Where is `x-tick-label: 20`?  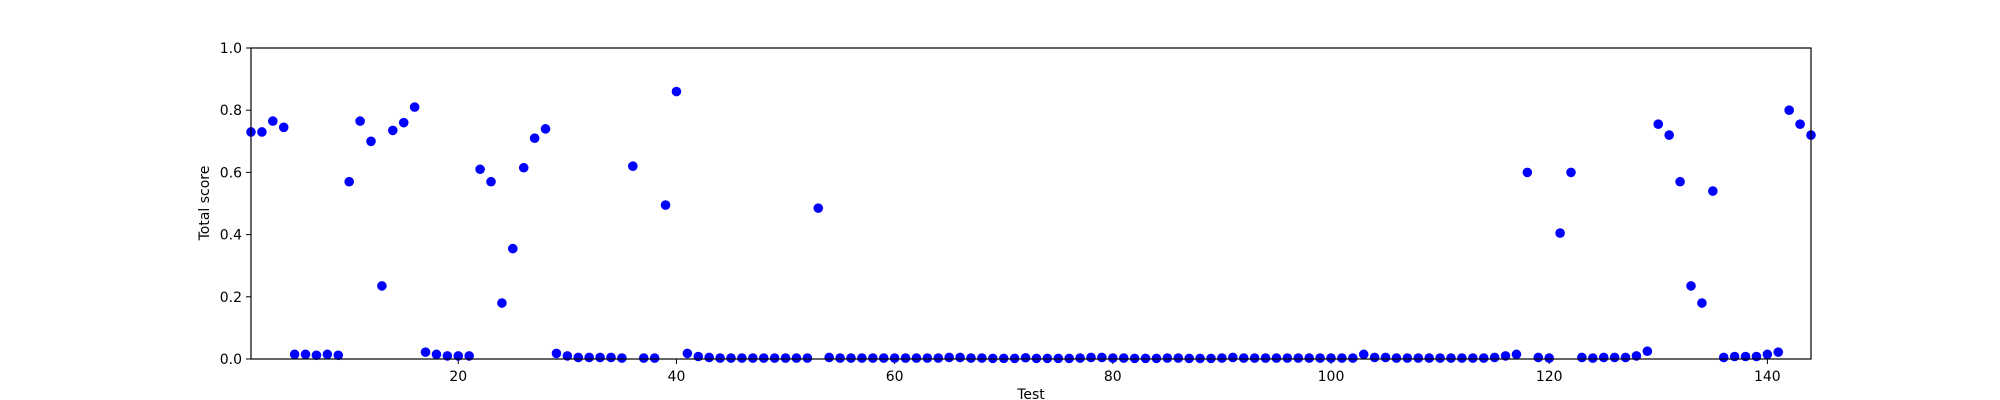 x-tick-label: 20 is located at coordinates (458, 377).